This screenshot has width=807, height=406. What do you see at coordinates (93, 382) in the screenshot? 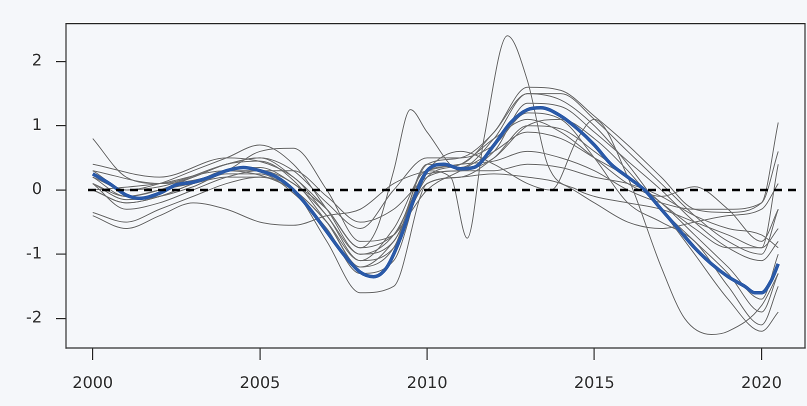
I see `x-tick-label: 2000` at bounding box center [93, 382].